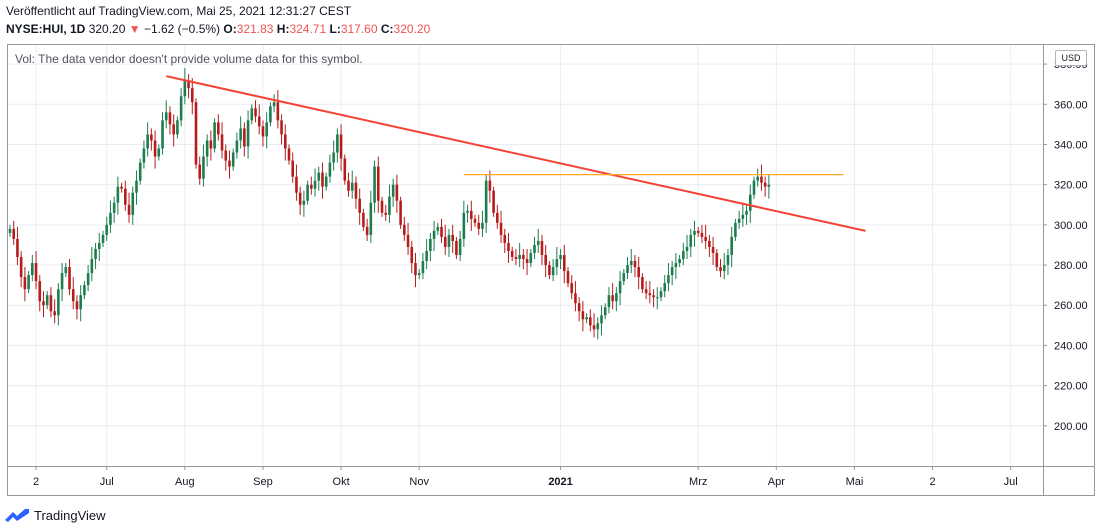  What do you see at coordinates (17, 515) in the screenshot?
I see `tradingview-logo-icon` at bounding box center [17, 515].